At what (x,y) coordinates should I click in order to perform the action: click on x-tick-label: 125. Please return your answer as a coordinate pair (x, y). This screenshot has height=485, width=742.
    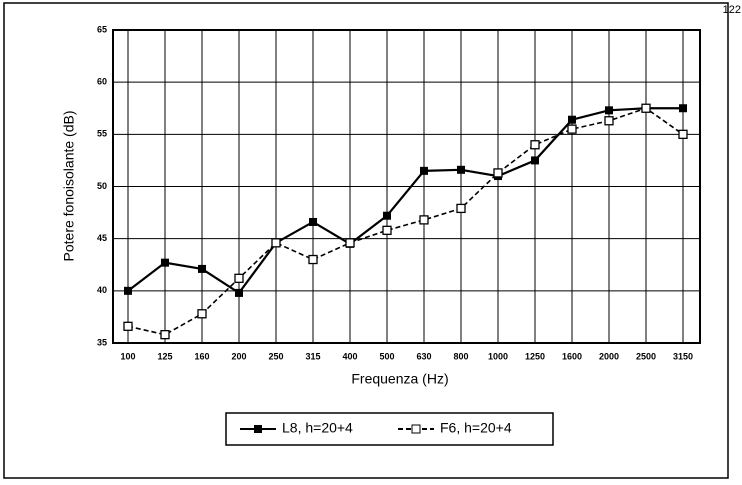
    Looking at the image, I should click on (164, 356).